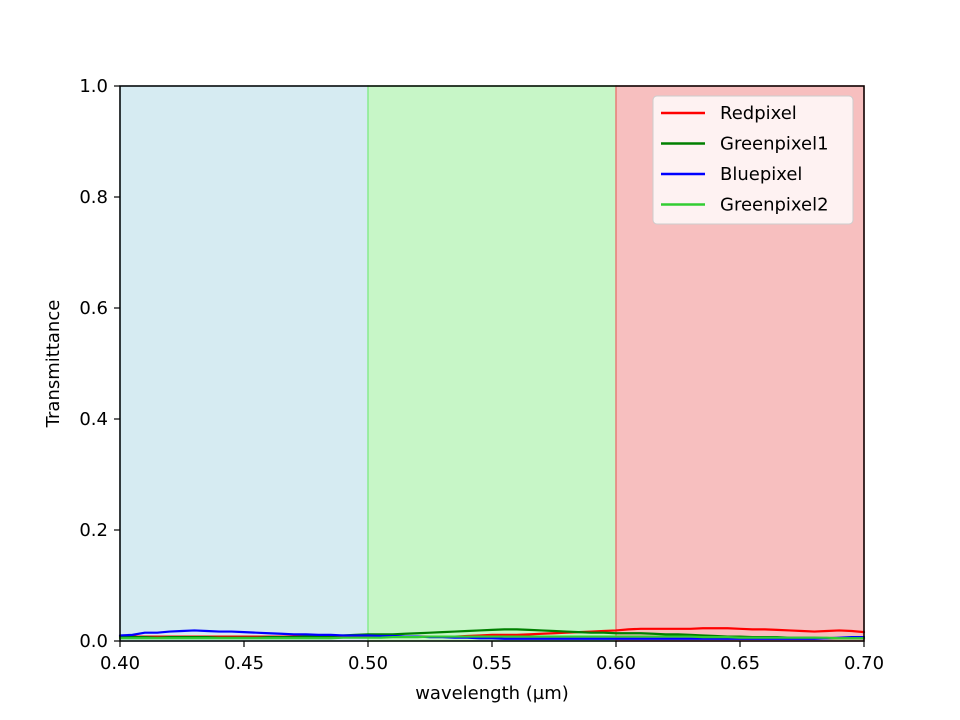  What do you see at coordinates (368, 663) in the screenshot?
I see `x-tick-label: 0.50` at bounding box center [368, 663].